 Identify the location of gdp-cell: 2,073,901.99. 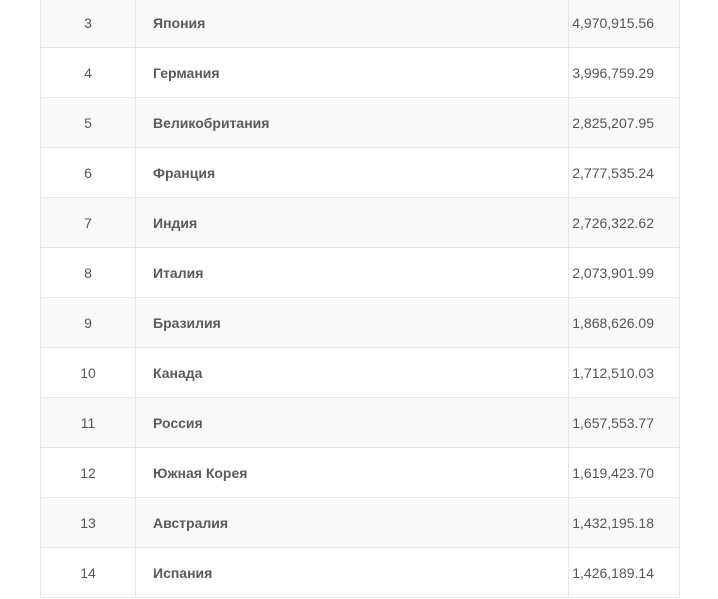
(624, 272).